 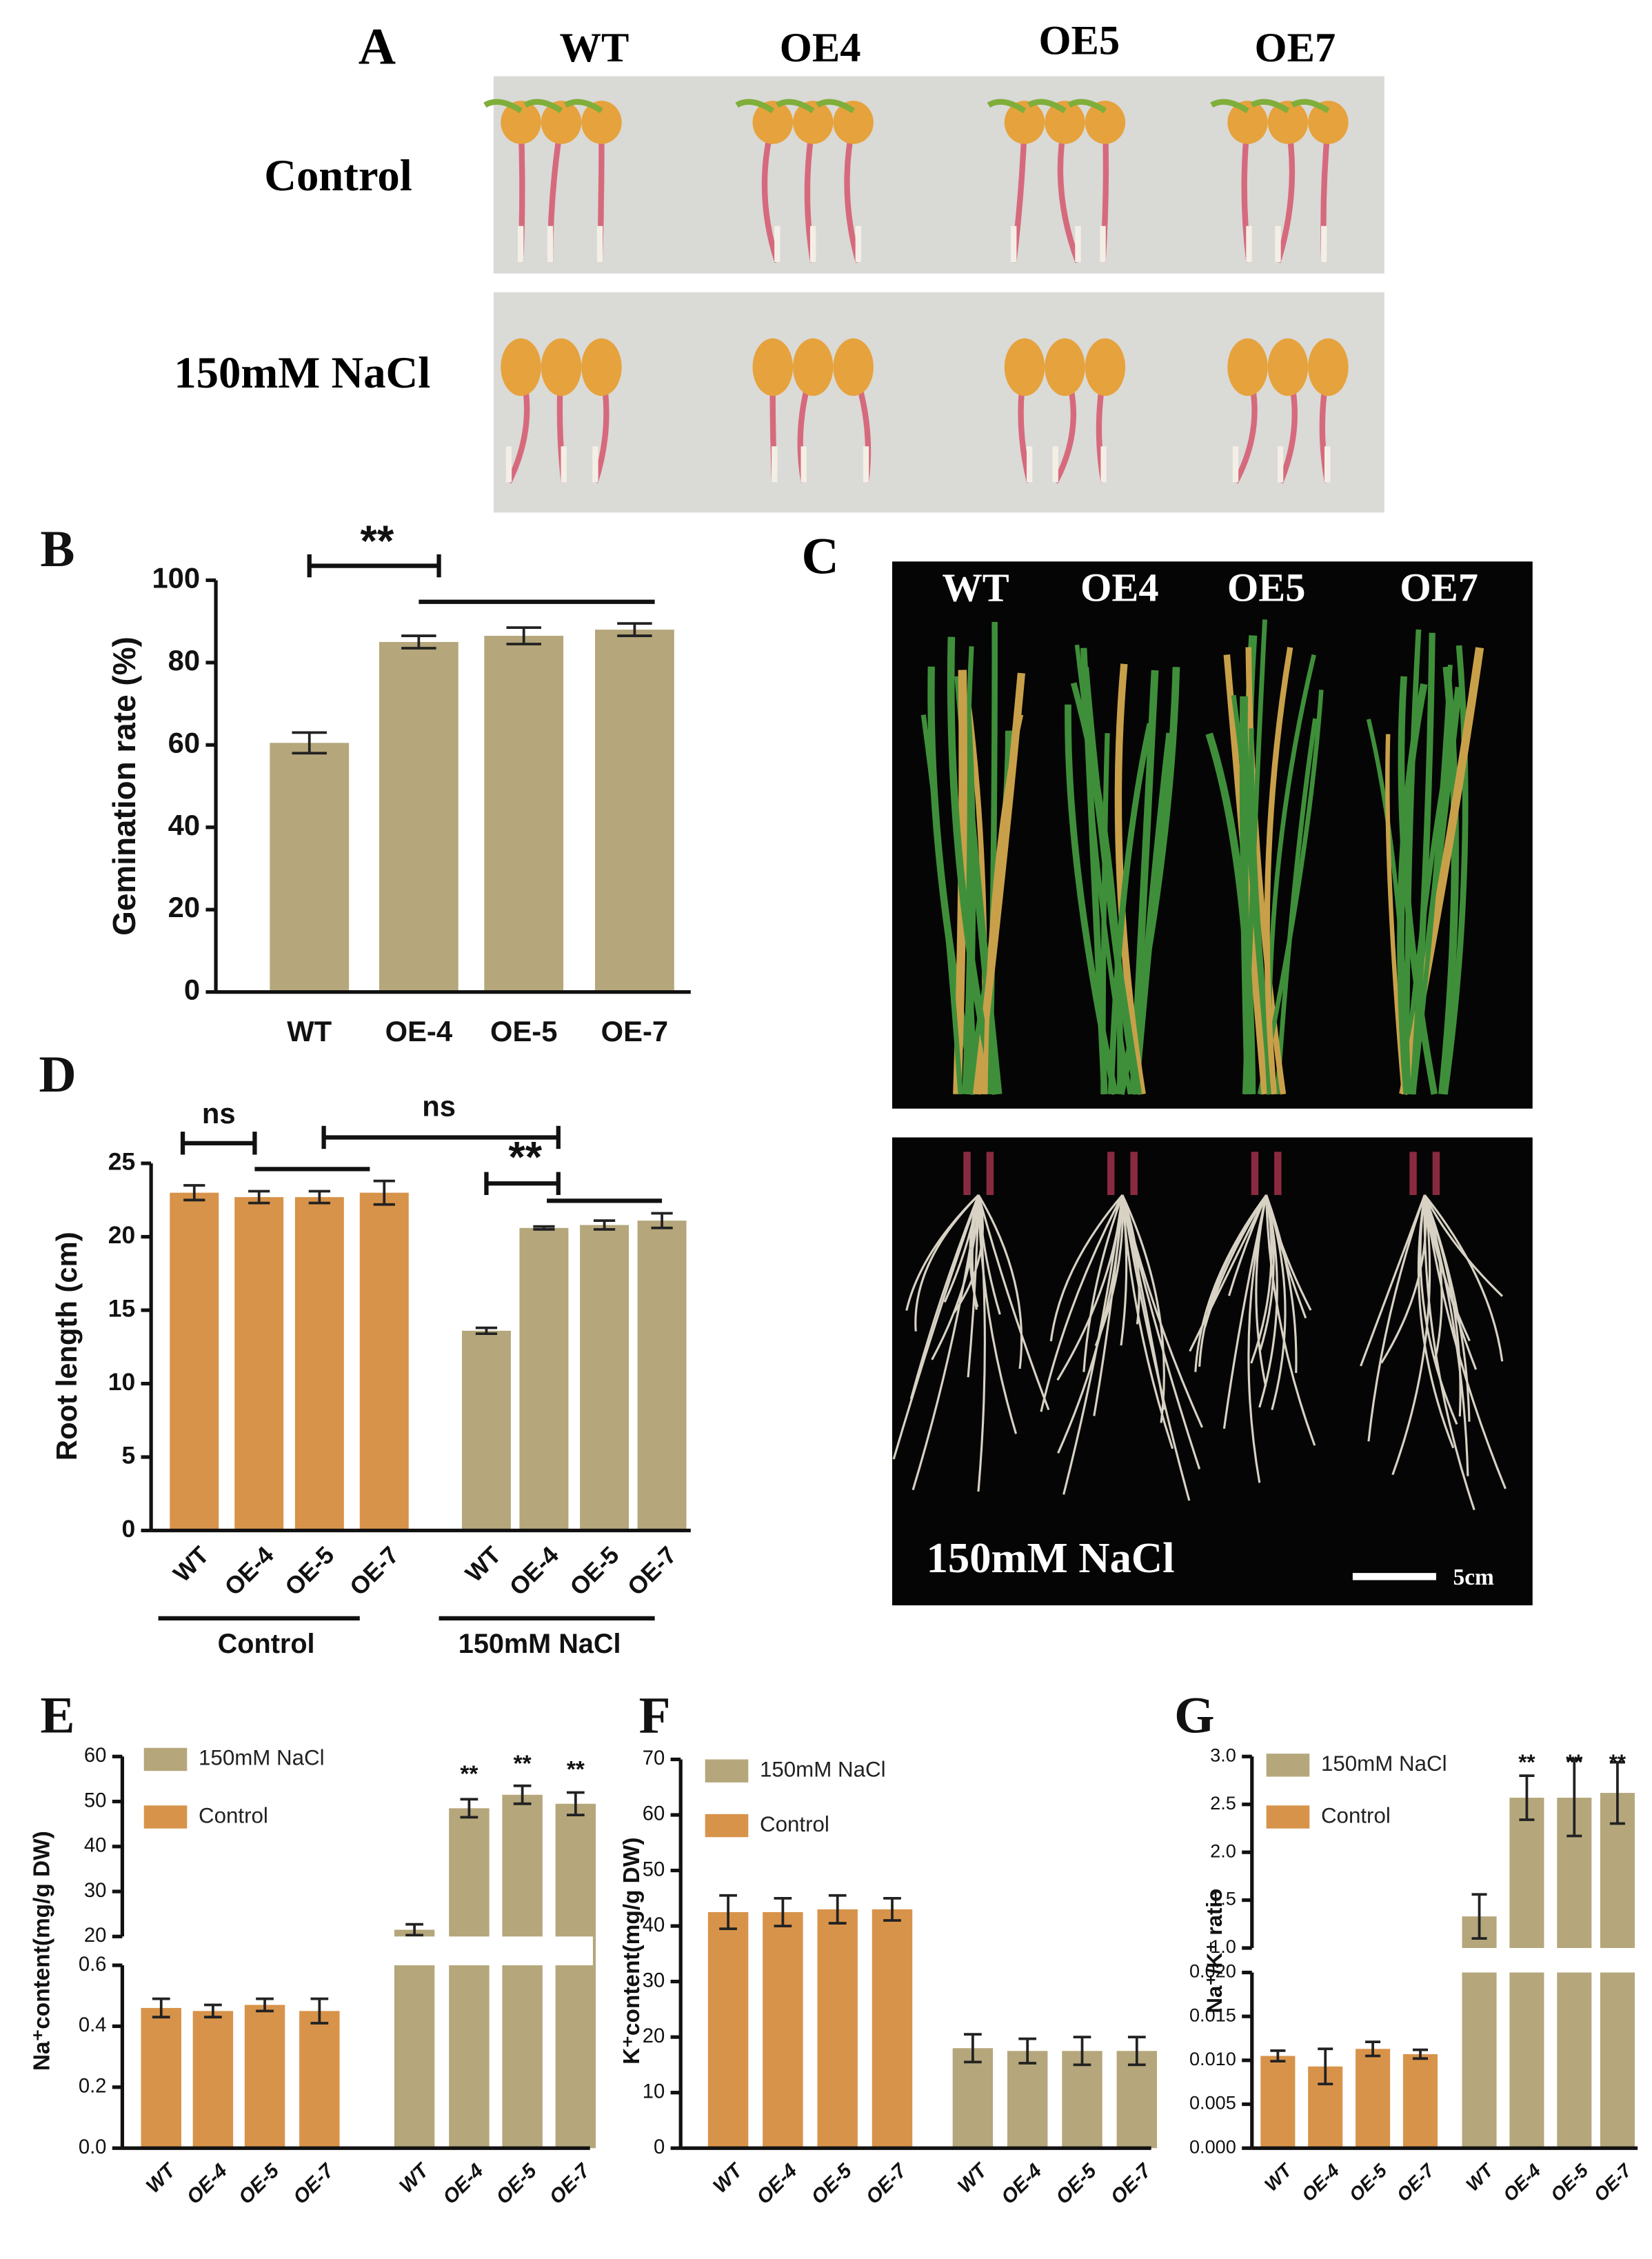 What do you see at coordinates (128, 1455) in the screenshot?
I see `y-tick-label: 5` at bounding box center [128, 1455].